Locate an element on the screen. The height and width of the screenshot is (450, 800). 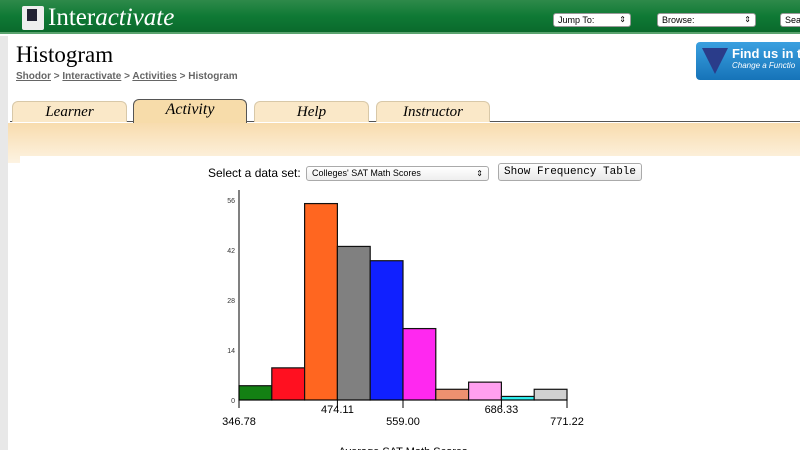
show-frequency-table-button: Show Frequency Table is located at coordinates (570, 172).